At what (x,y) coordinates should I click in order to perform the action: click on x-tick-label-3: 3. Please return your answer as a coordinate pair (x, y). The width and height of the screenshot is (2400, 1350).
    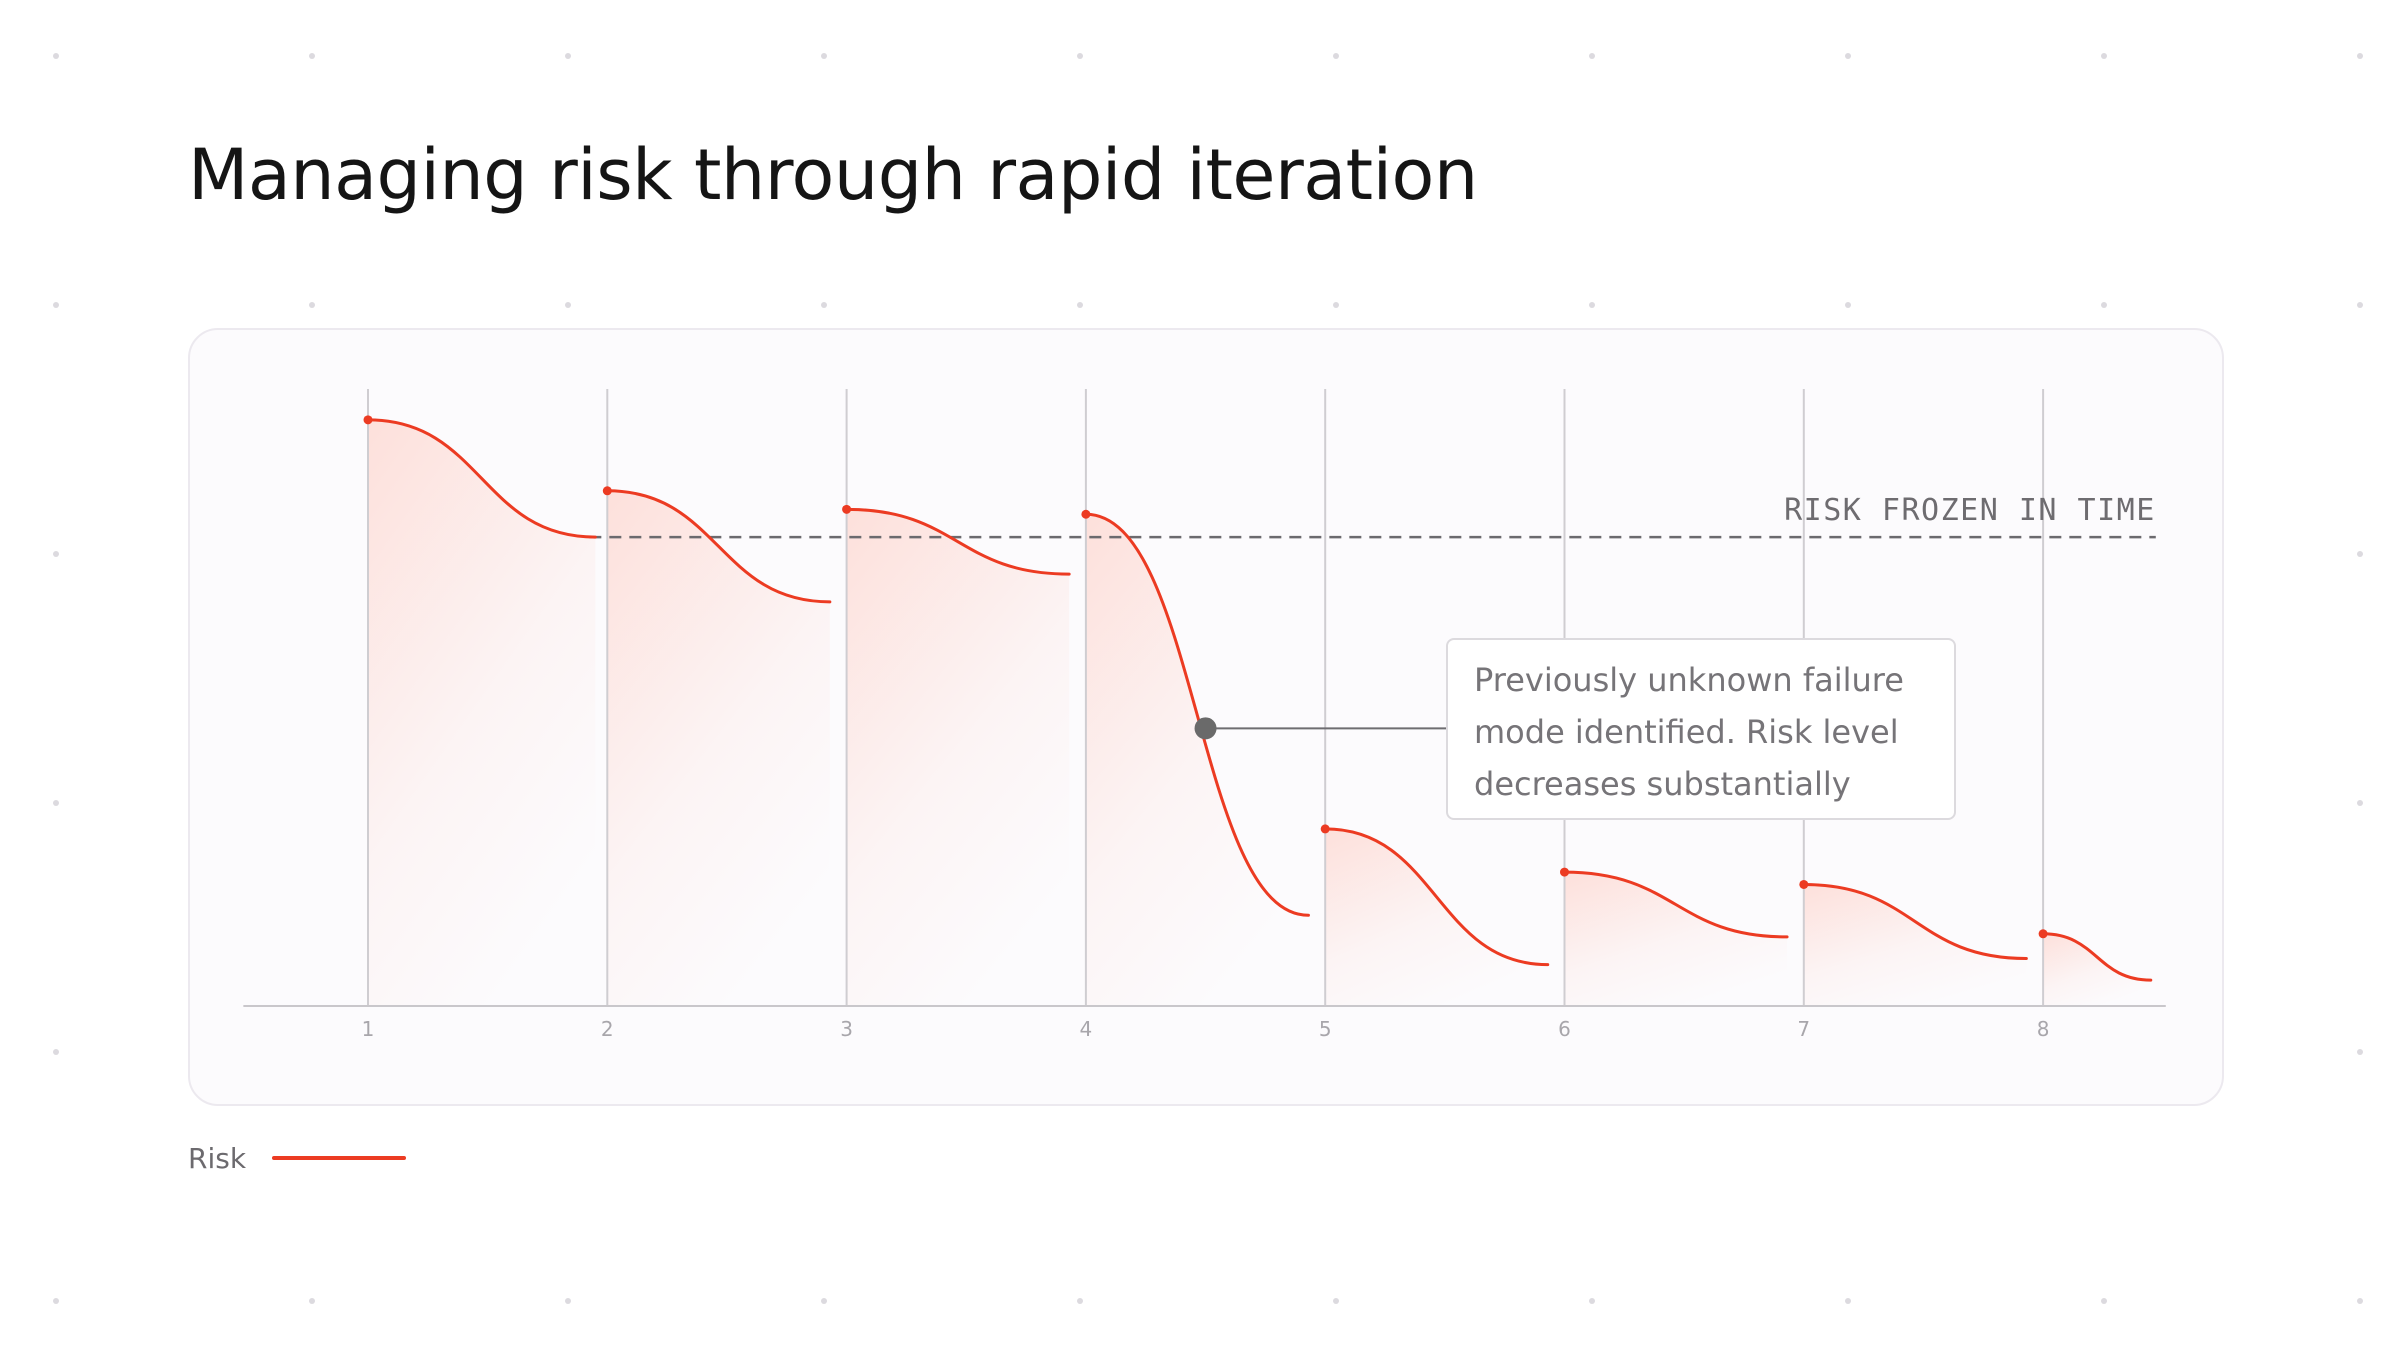
    Looking at the image, I should click on (846, 1029).